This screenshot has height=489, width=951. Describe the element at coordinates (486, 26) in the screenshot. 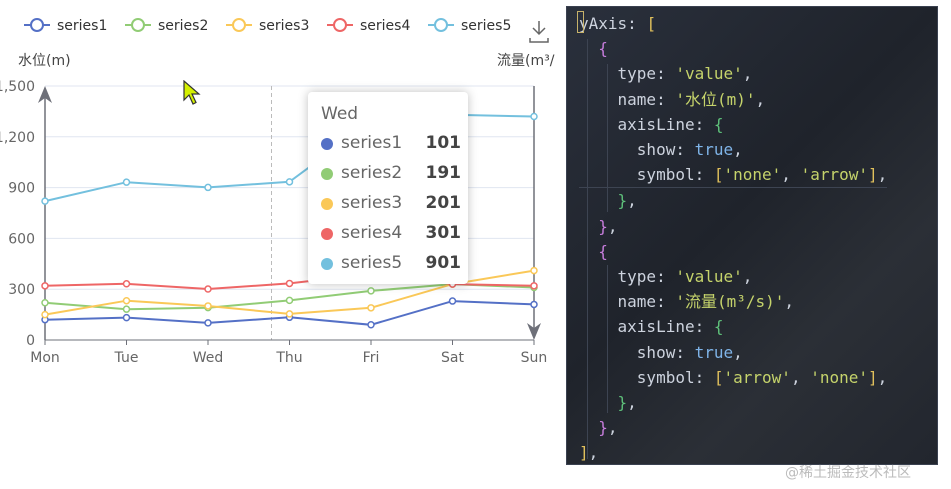

I see `legend-label: series5` at that location.